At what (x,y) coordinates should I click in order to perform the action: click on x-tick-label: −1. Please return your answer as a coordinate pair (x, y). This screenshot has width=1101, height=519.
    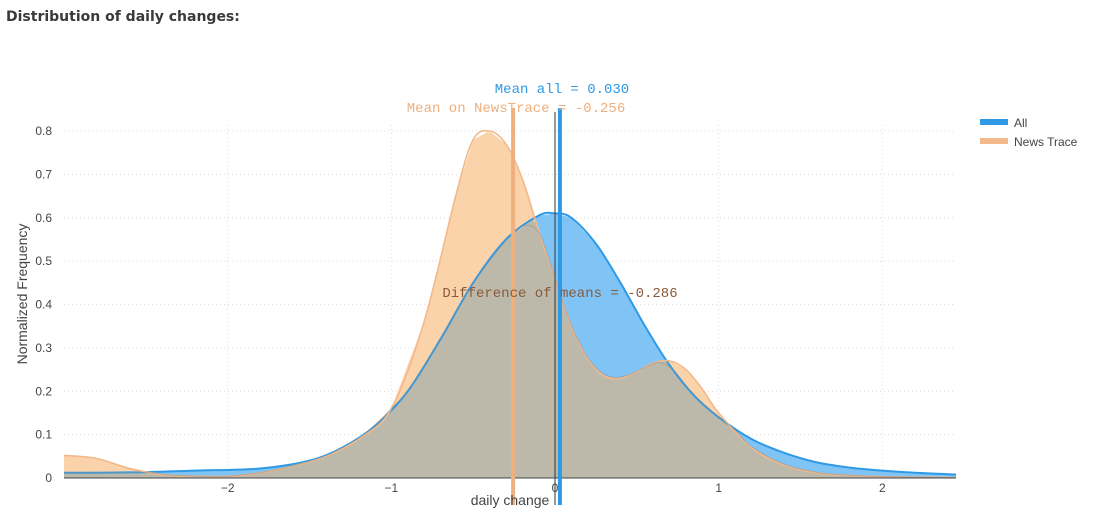
    Looking at the image, I should click on (391, 488).